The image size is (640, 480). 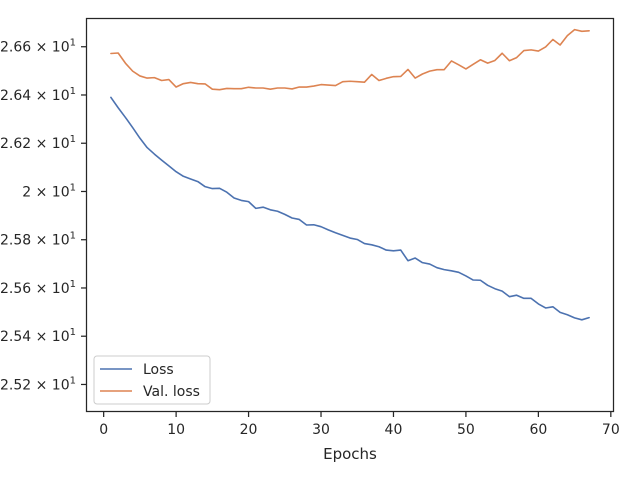 I want to click on y-tick-label: 2.54 × 10¹, so click(x=38, y=336).